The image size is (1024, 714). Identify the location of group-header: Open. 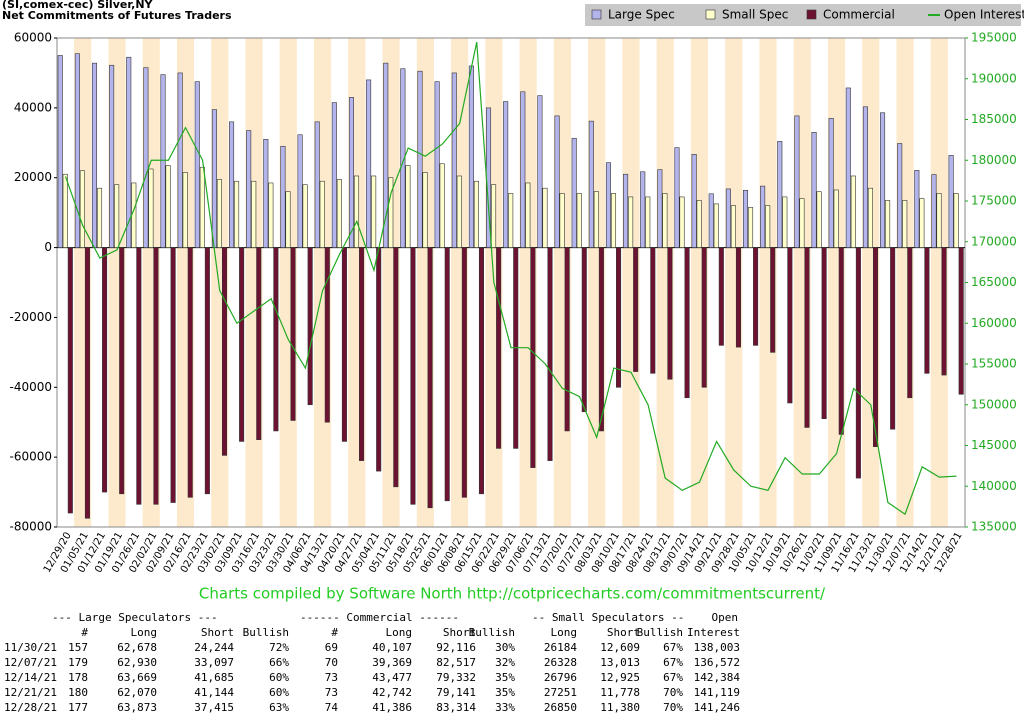
(725, 617).